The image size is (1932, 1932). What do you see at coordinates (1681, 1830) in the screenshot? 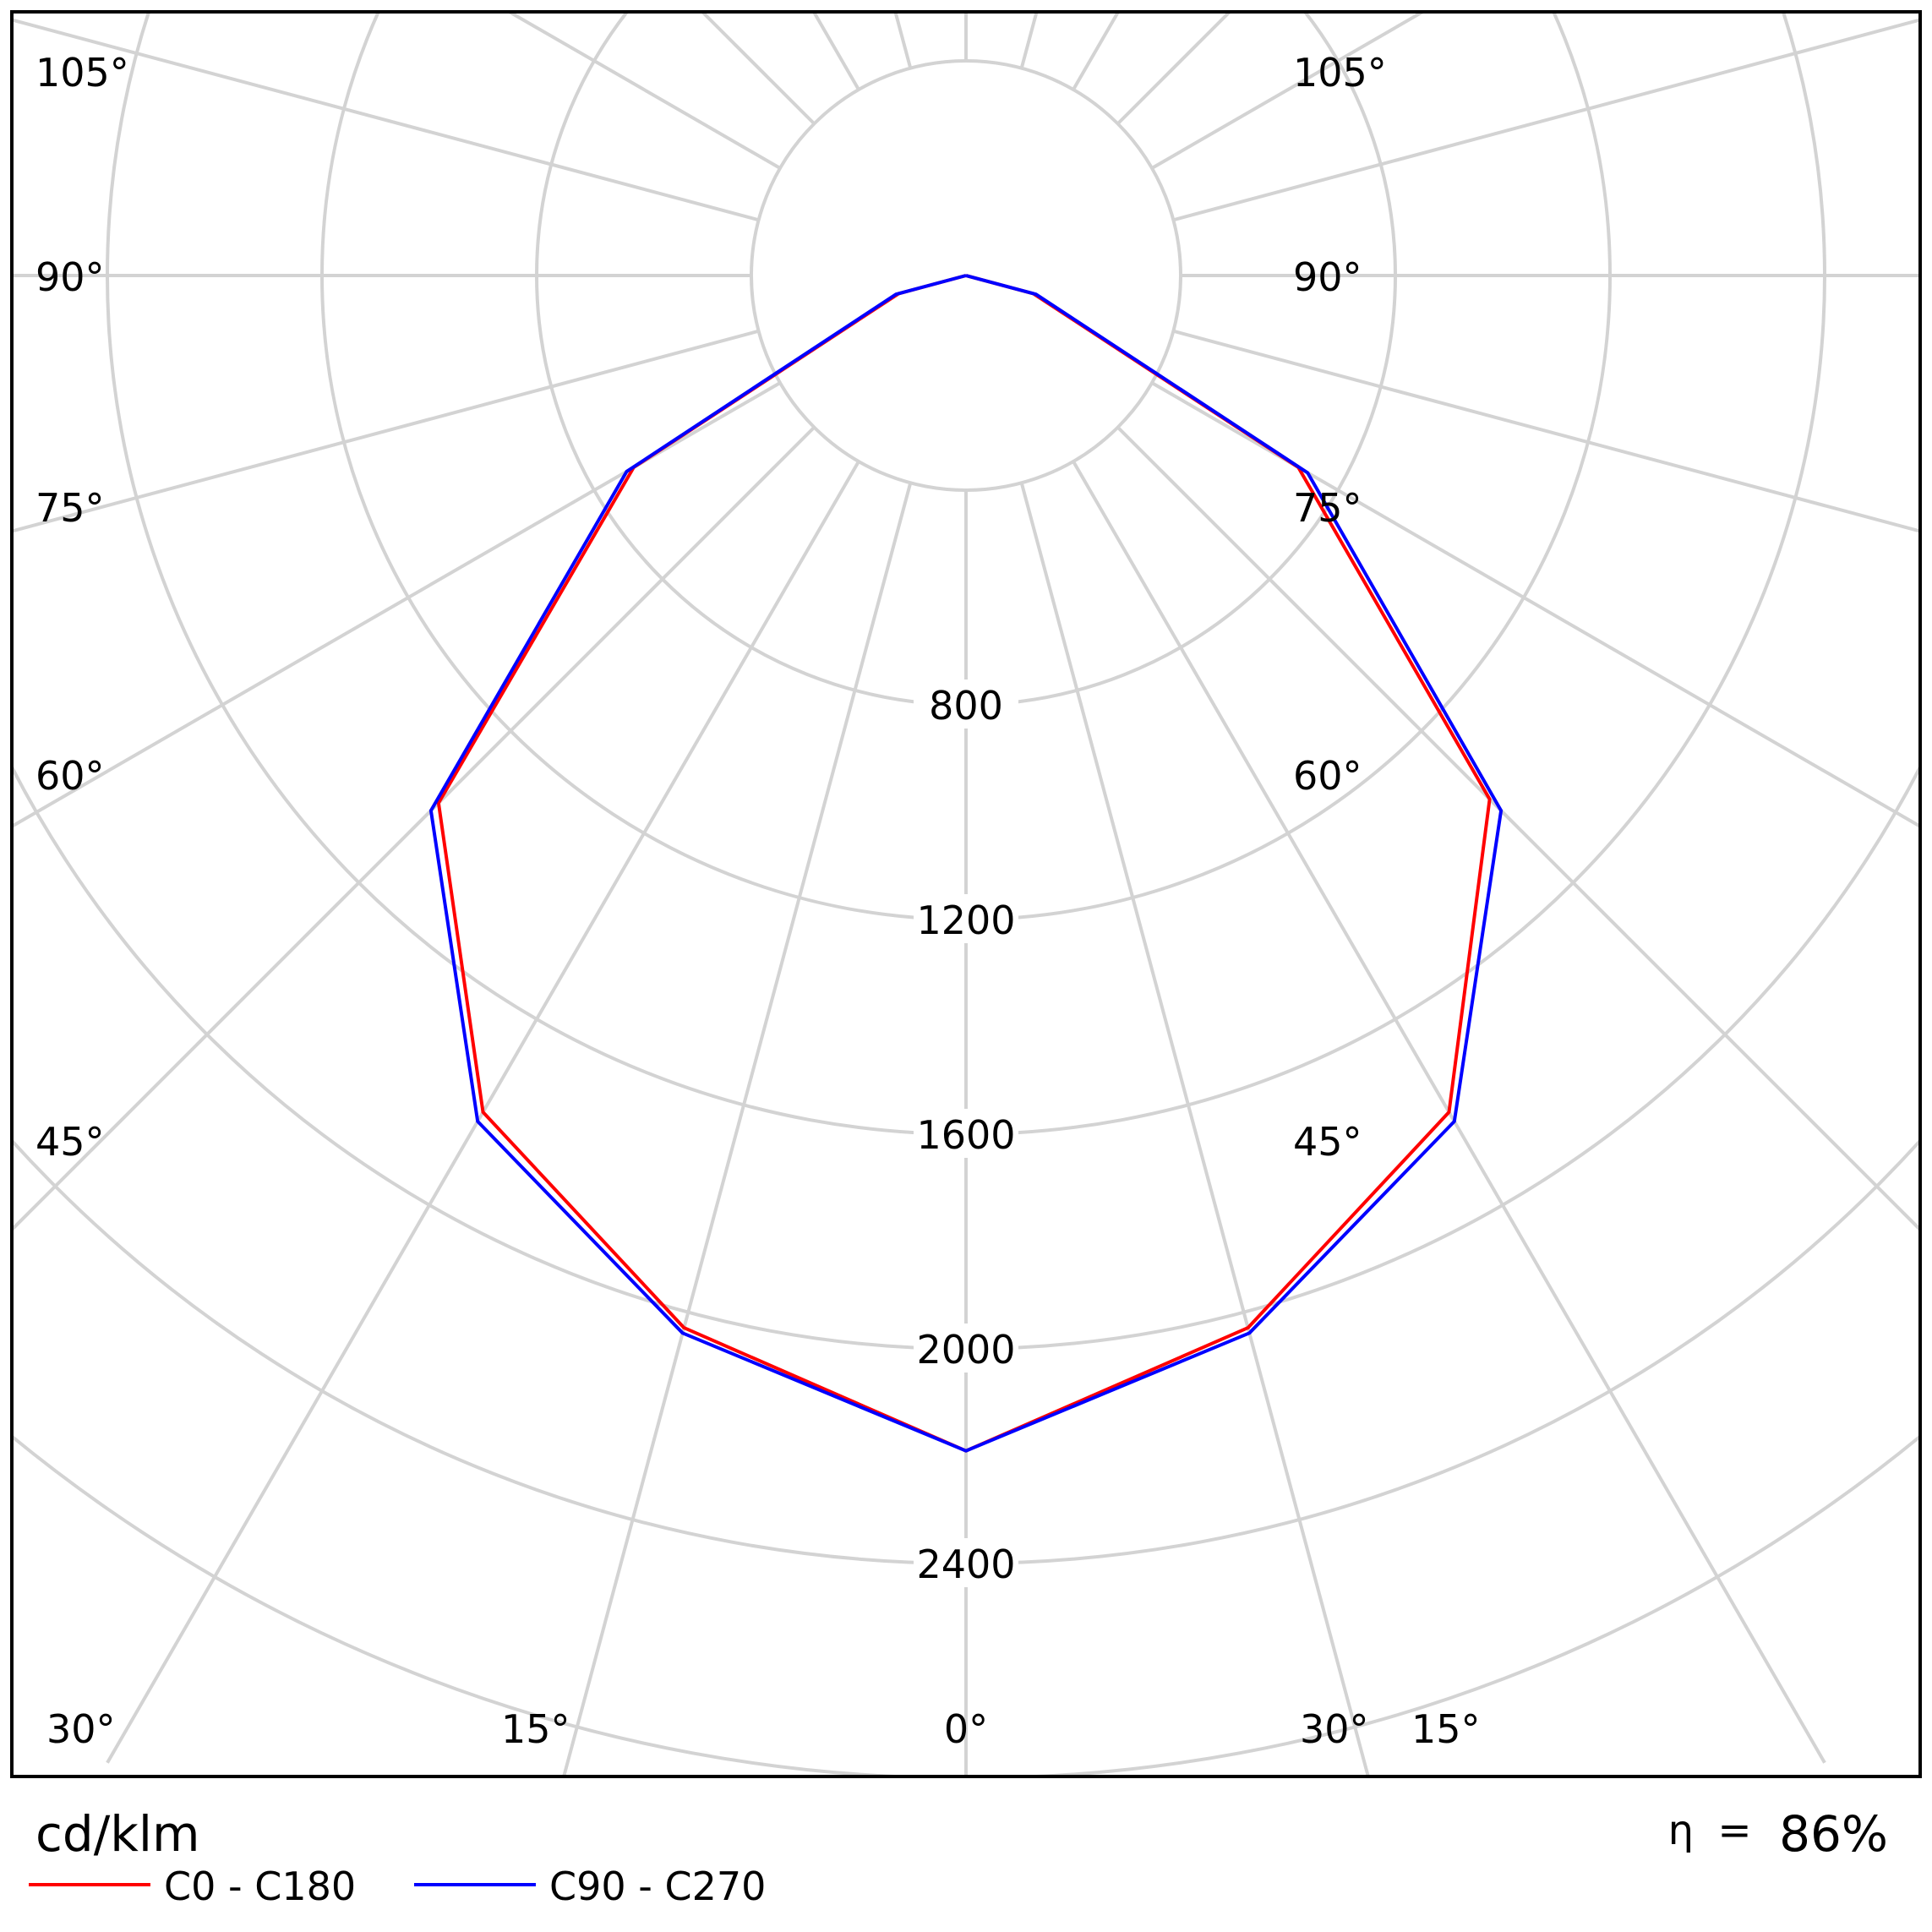
I see `eta-symbol: η` at bounding box center [1681, 1830].